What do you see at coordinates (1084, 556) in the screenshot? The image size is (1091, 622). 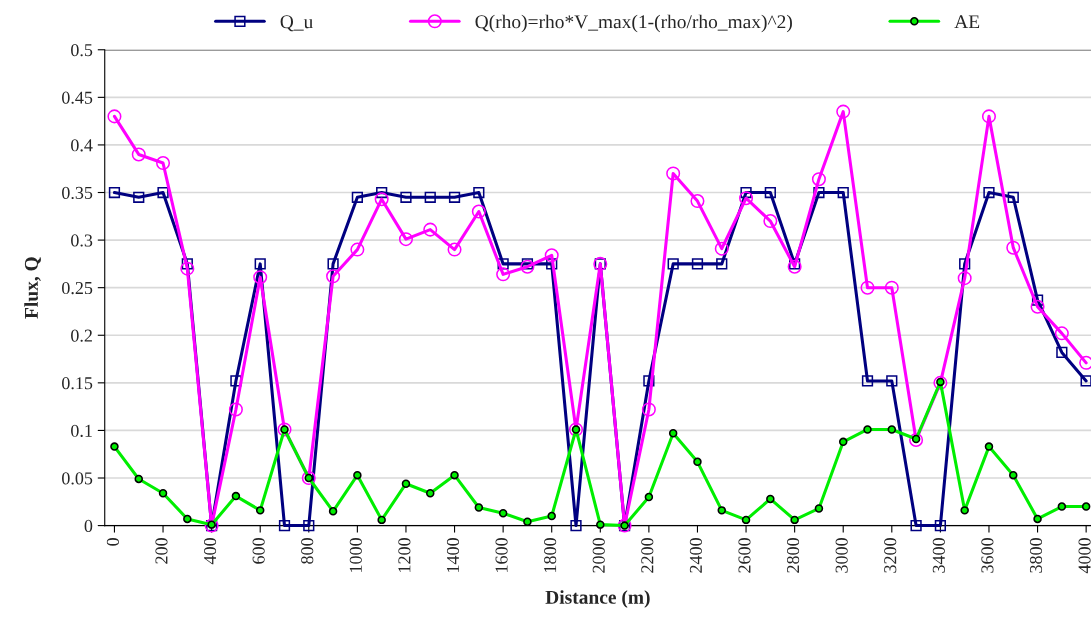 I see `x-tick-label: 4000` at bounding box center [1084, 556].